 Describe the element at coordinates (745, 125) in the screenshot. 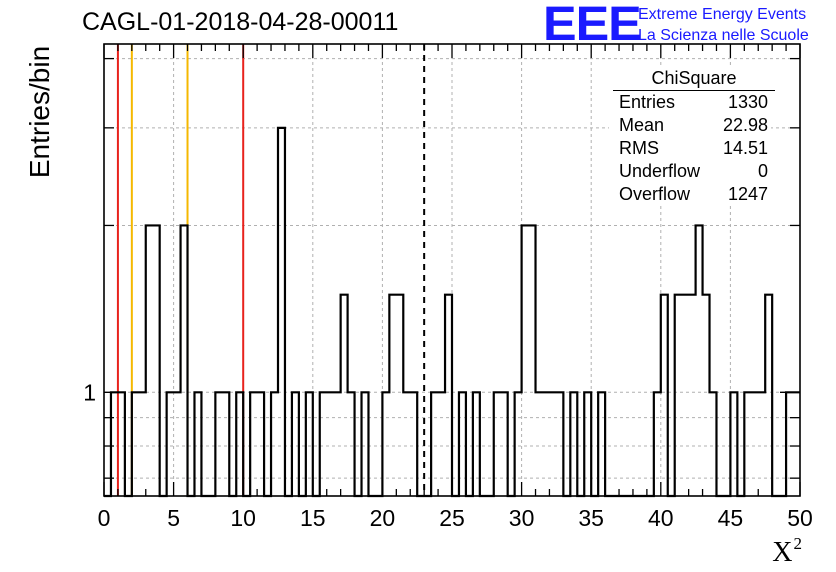

I see `stats-value: 22.98` at that location.